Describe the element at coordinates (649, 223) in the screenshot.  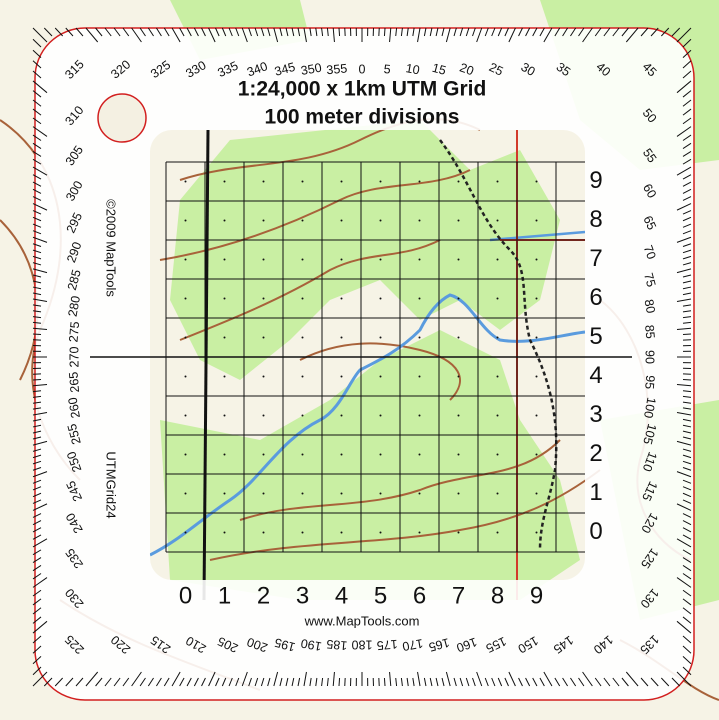
I see `degree-label: 65` at that location.